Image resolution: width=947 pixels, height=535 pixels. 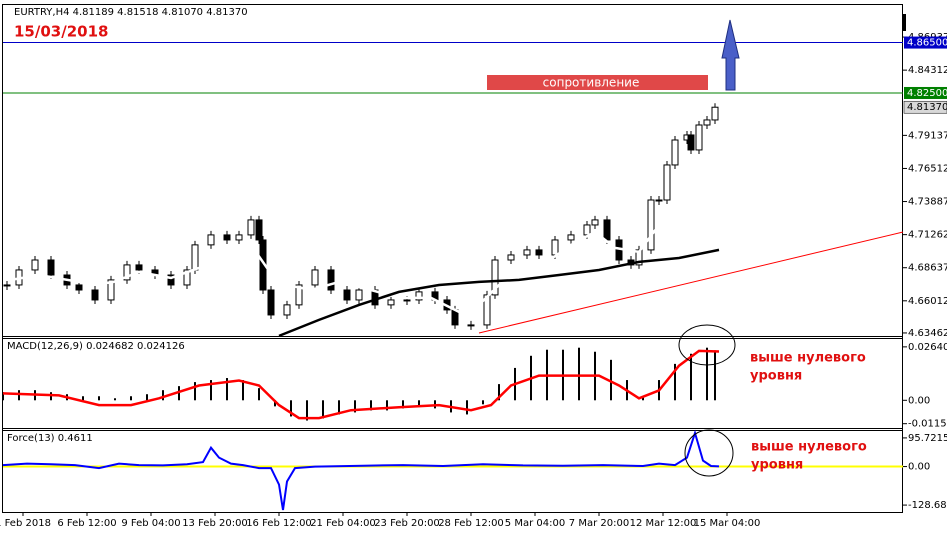 I want to click on x-tick-label: 9 Feb 04:00, so click(x=150, y=523).